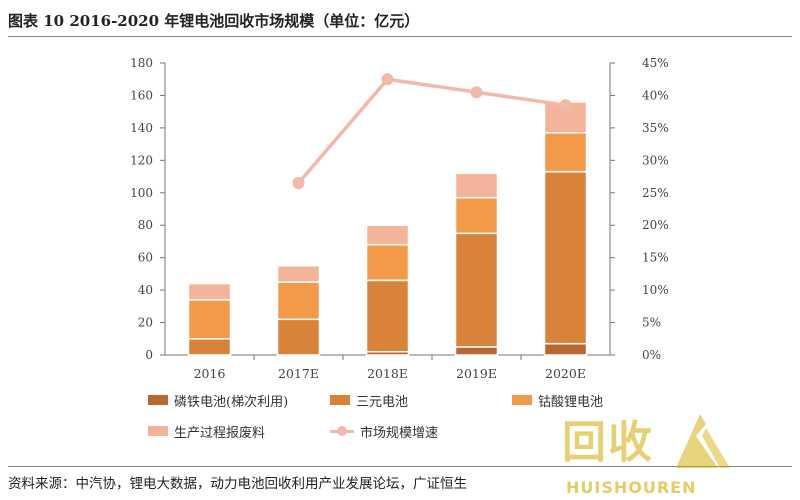 Image resolution: width=800 pixels, height=500 pixels. I want to click on y-left-tick-label: 100, so click(141, 193).